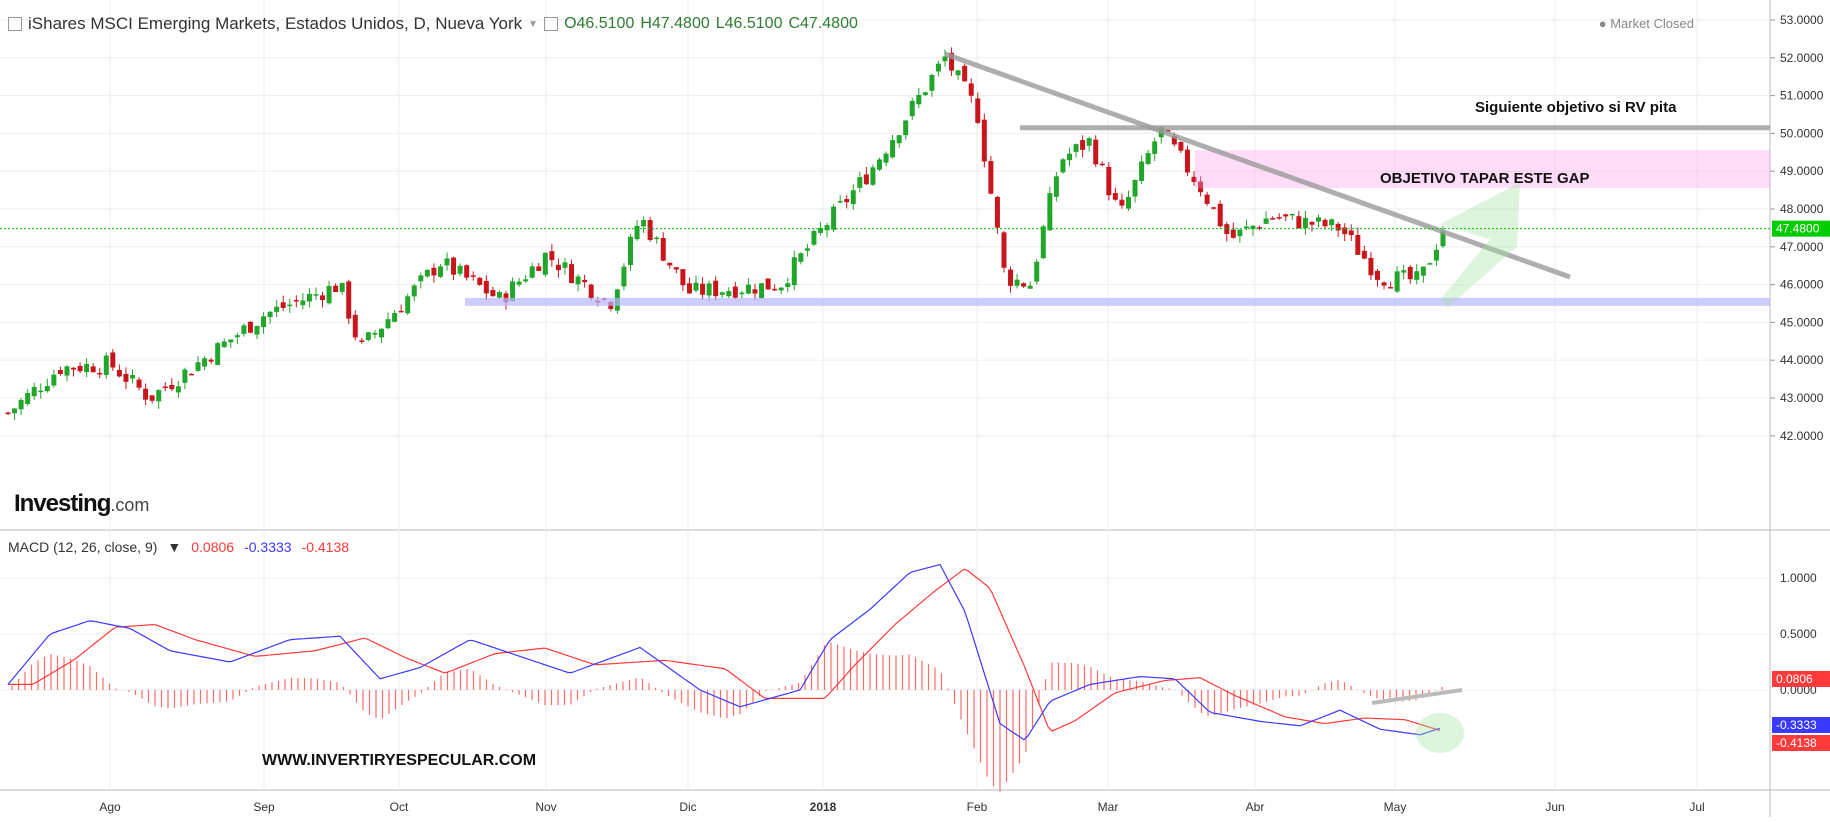 Image resolution: width=1830 pixels, height=822 pixels. Describe the element at coordinates (1554, 807) in the screenshot. I see `x-tick-label: Jun` at that location.